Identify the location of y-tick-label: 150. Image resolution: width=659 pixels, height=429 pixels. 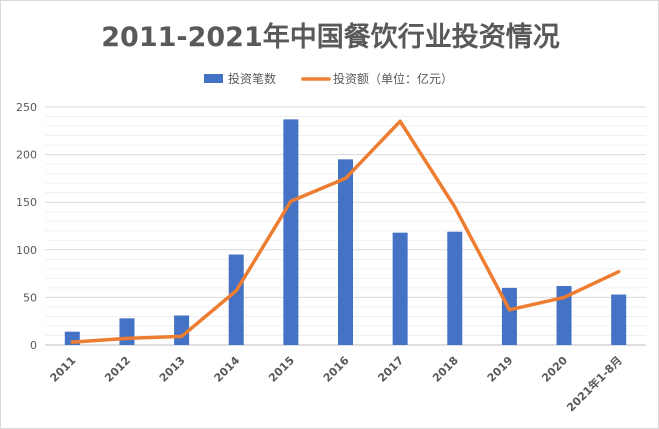
(26, 202).